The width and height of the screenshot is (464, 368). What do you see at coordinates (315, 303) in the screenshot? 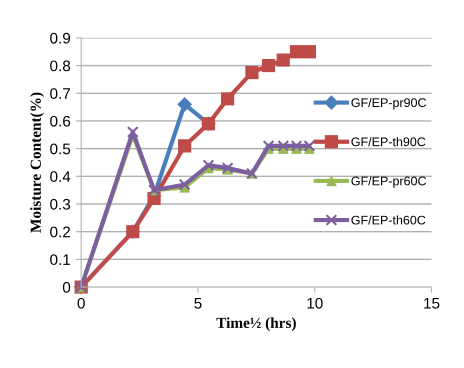
I see `x-tick-label: 10` at bounding box center [315, 303].